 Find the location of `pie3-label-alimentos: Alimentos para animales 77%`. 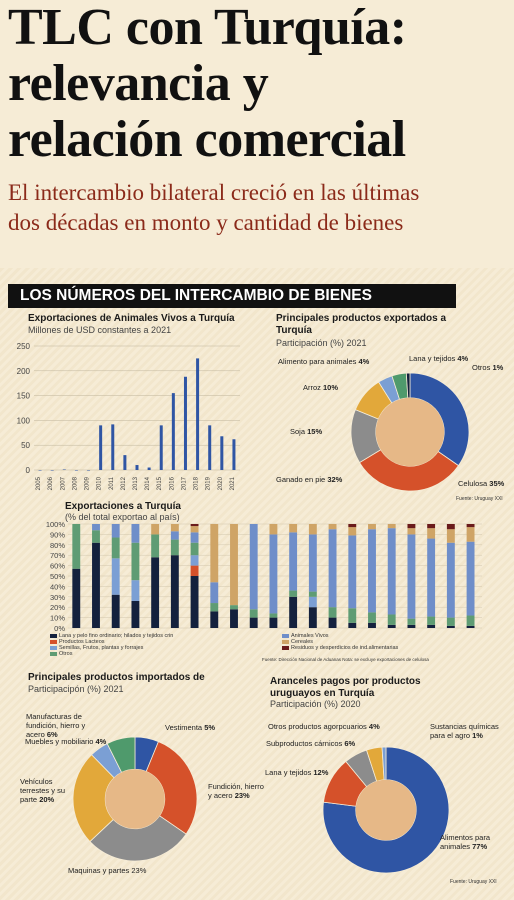

pie3-label-alimentos: Alimentos para animales 77% is located at coordinates (465, 842).